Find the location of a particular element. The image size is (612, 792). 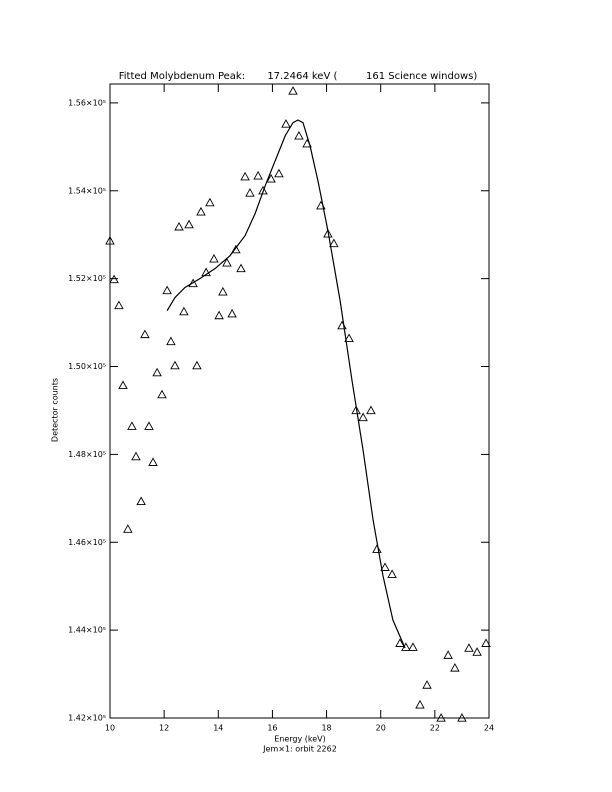

x-axis-label: Energy (keV) is located at coordinates (300, 739).